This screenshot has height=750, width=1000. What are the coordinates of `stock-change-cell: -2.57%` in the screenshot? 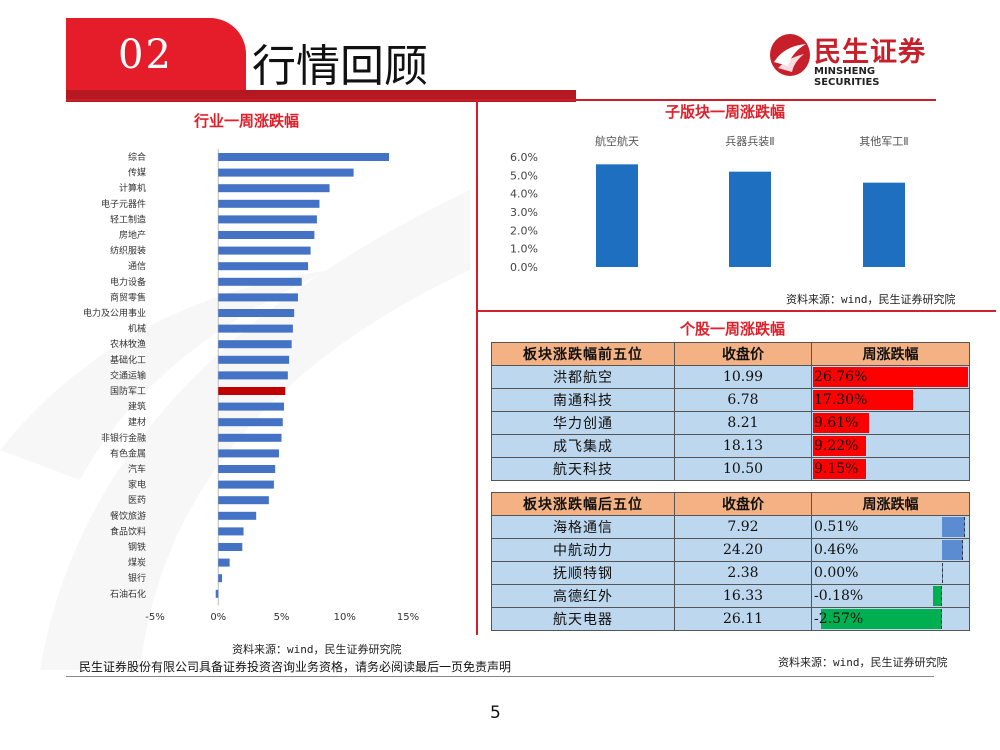 It's located at (890, 619).